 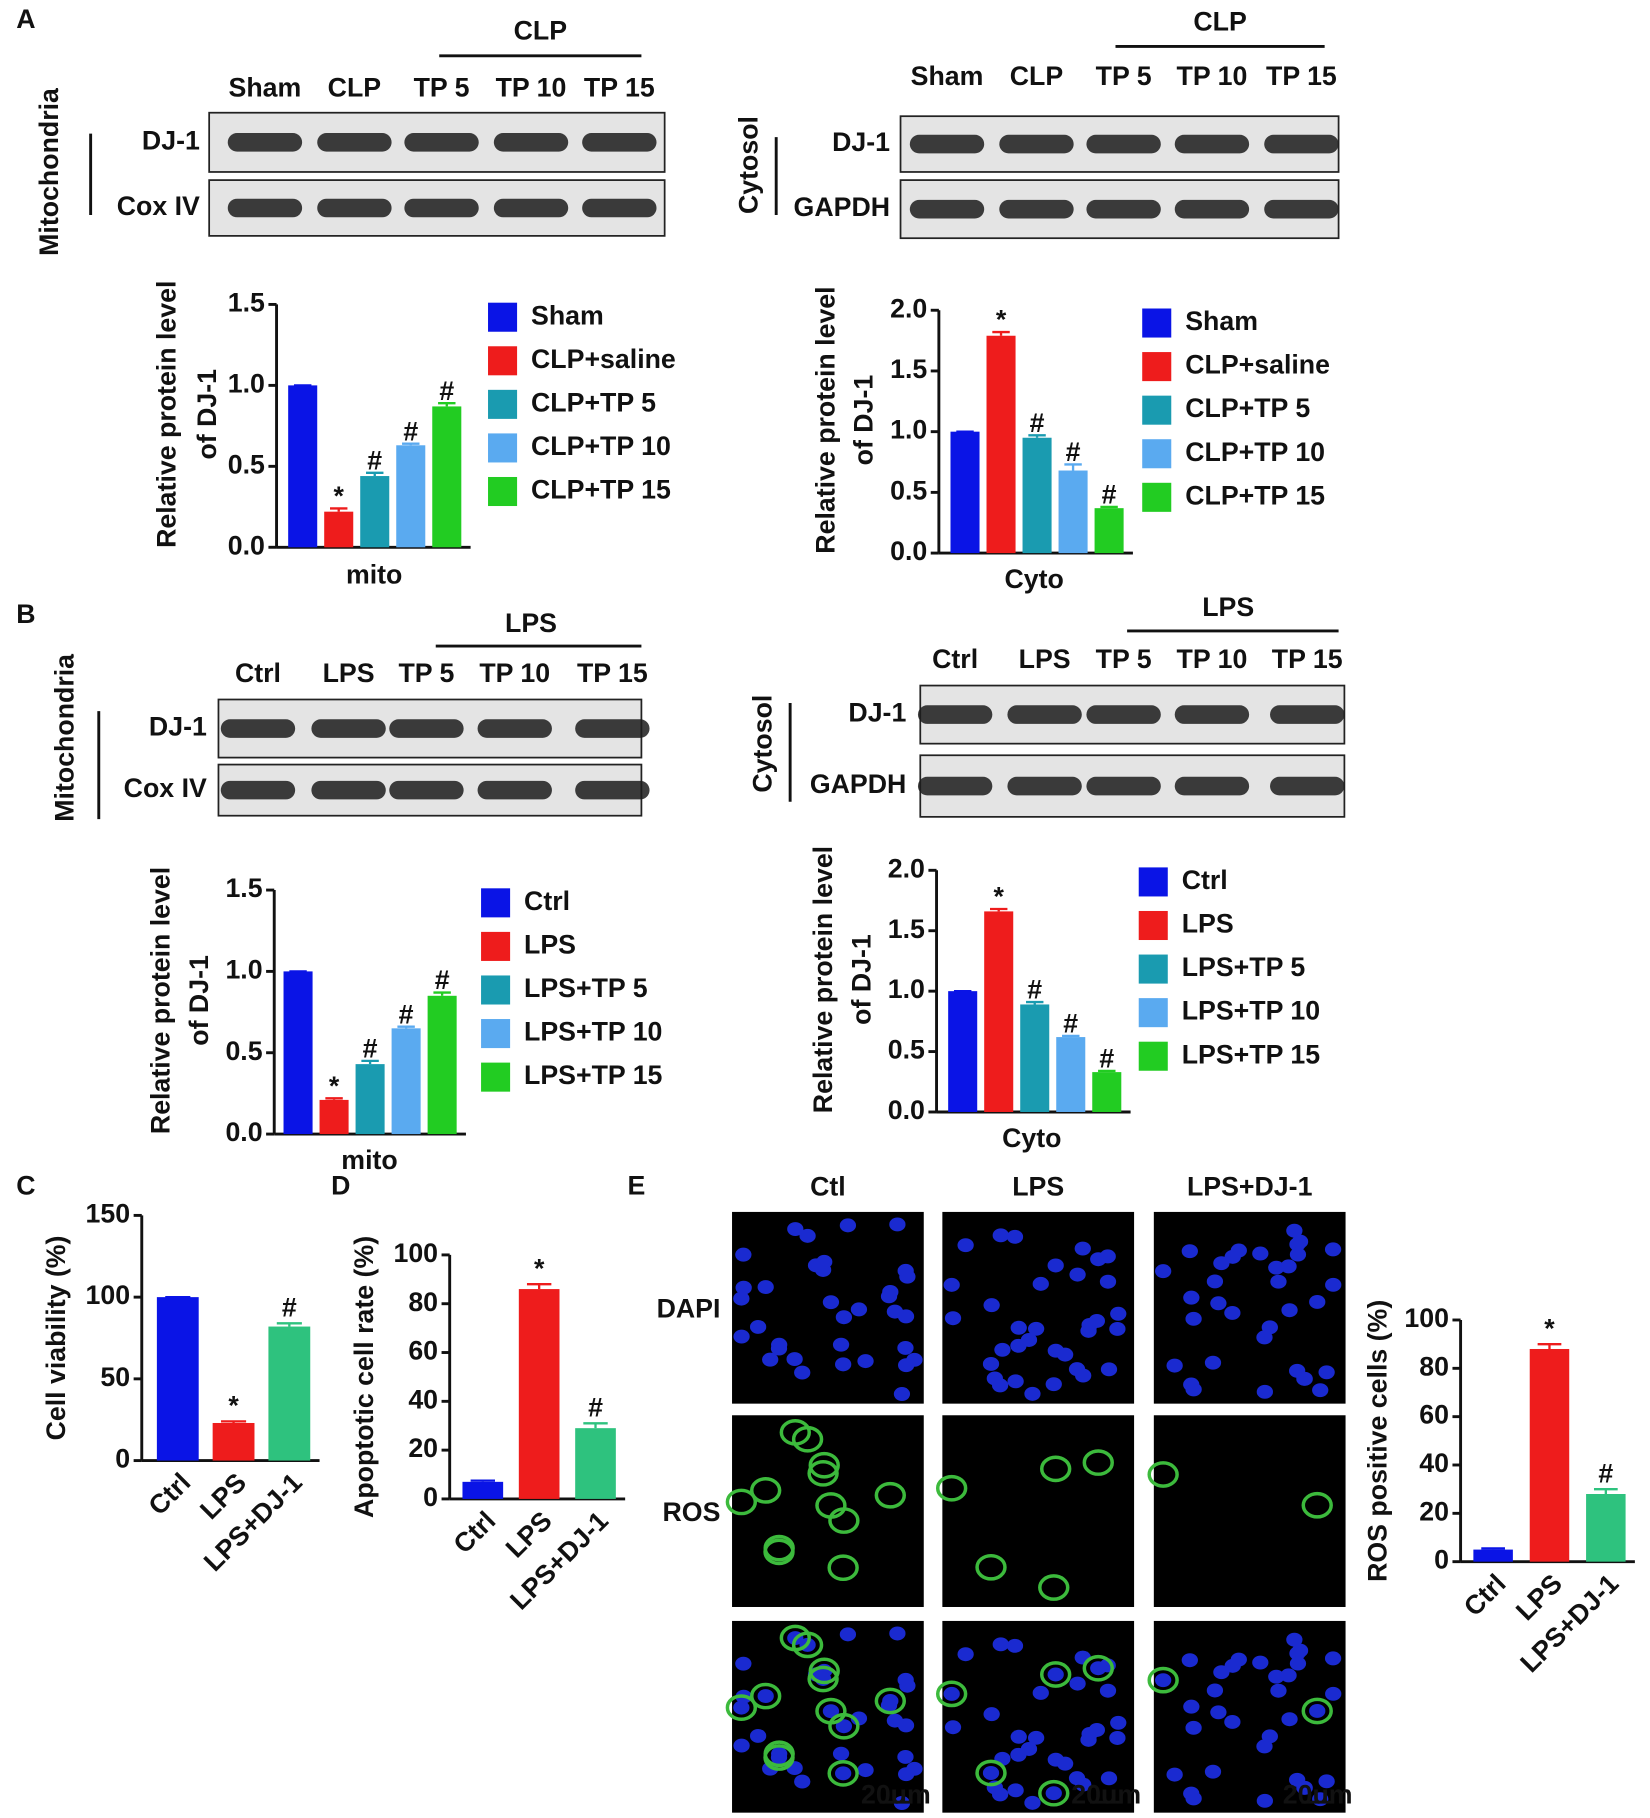 I want to click on y-tick-label: 0.5, so click(x=246, y=464).